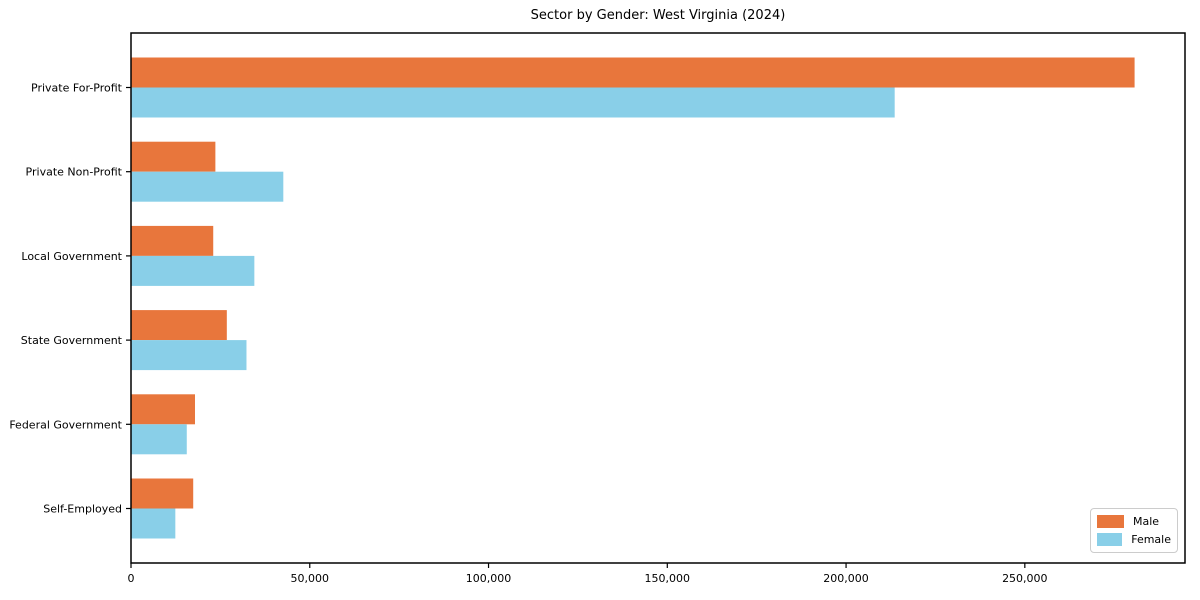  What do you see at coordinates (1110, 521) in the screenshot?
I see `male-color-swatch` at bounding box center [1110, 521].